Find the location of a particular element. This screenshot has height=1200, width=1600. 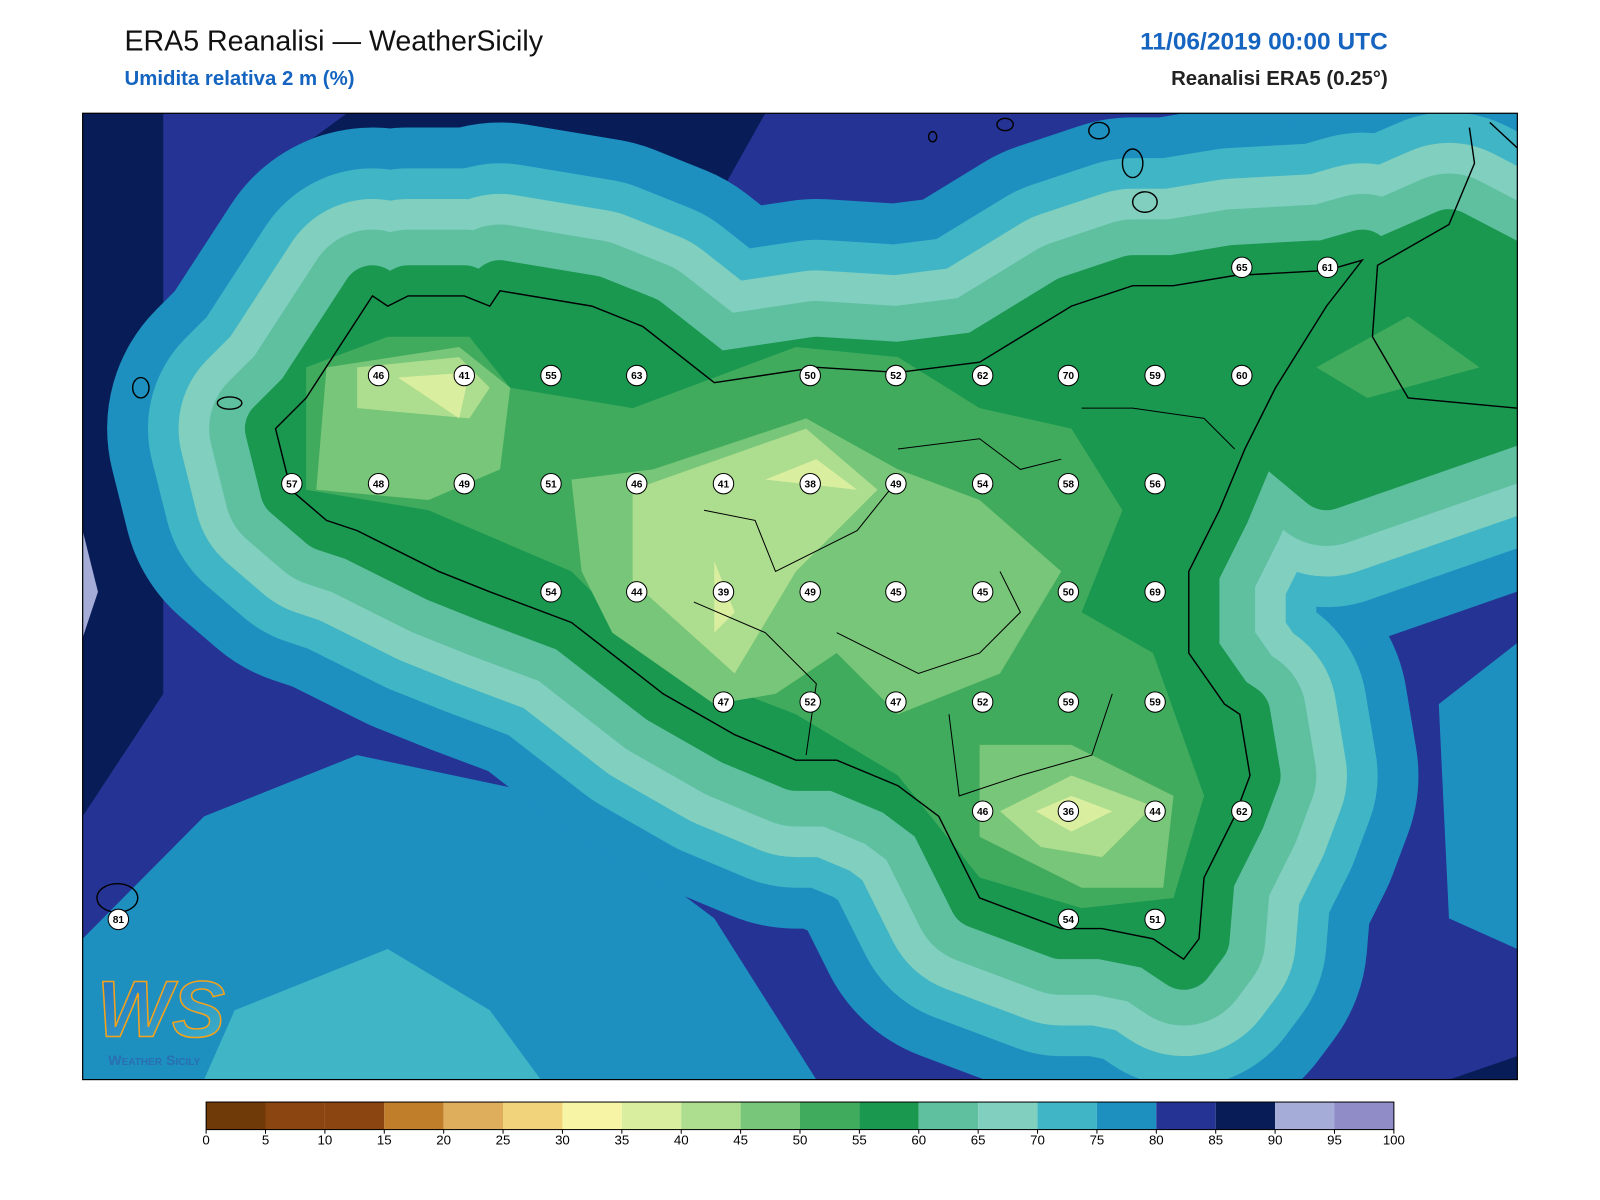

station-value: 58 is located at coordinates (1069, 484).